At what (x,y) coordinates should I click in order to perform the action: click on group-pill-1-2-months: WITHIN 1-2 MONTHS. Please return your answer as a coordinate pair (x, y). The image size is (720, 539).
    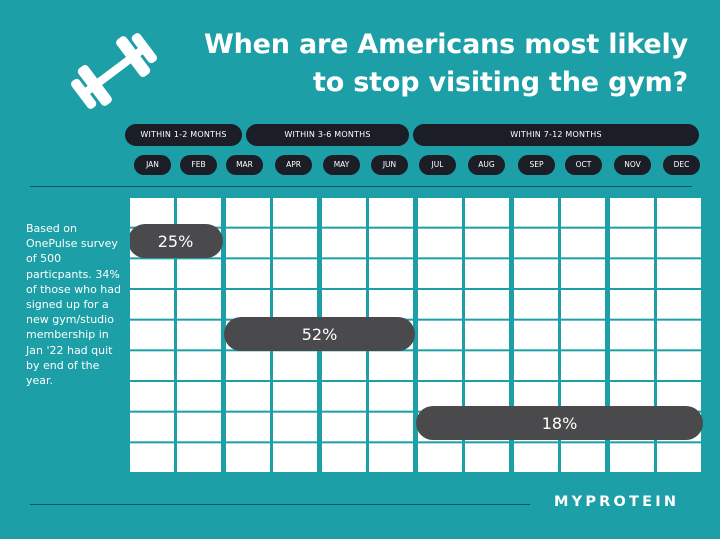
    Looking at the image, I should click on (183, 135).